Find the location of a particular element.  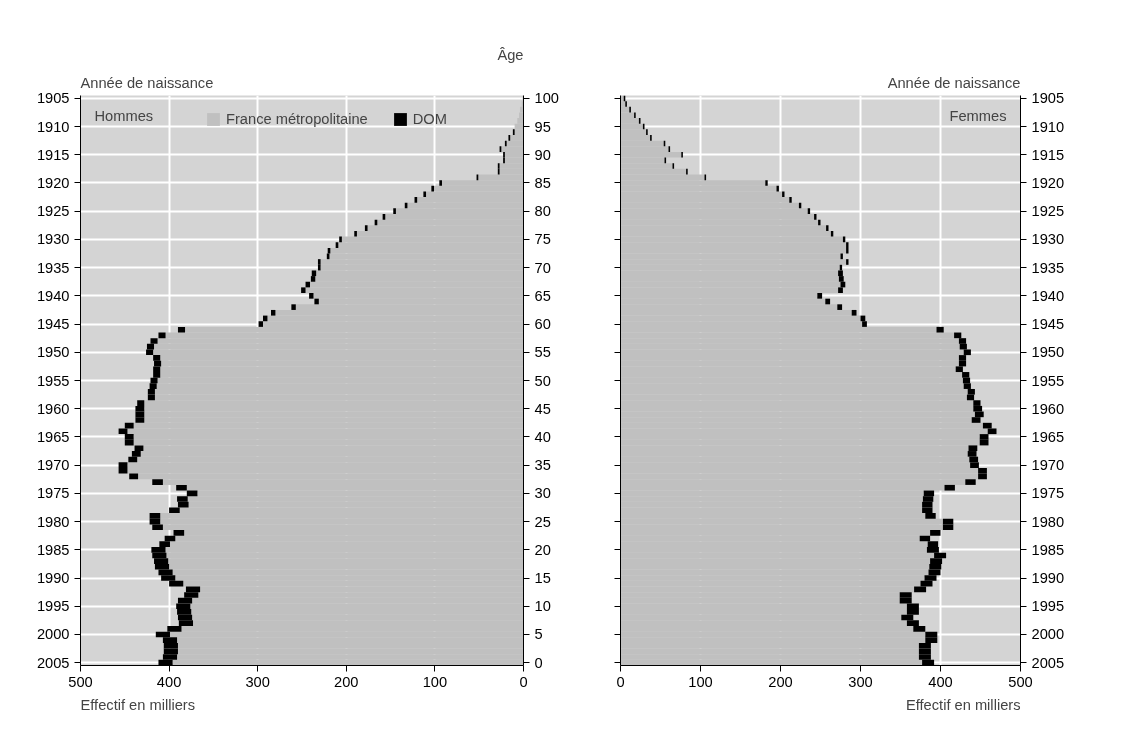

y-tick-label: 1965 is located at coordinates (53, 436).